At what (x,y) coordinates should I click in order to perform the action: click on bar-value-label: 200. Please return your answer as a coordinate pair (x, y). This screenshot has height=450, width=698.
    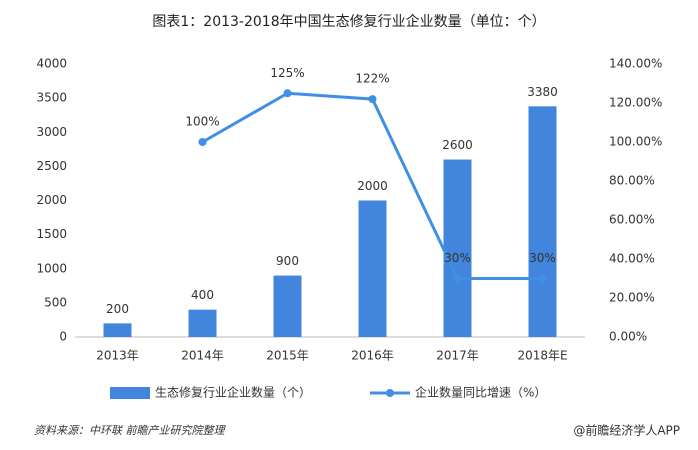
    Looking at the image, I should click on (117, 309).